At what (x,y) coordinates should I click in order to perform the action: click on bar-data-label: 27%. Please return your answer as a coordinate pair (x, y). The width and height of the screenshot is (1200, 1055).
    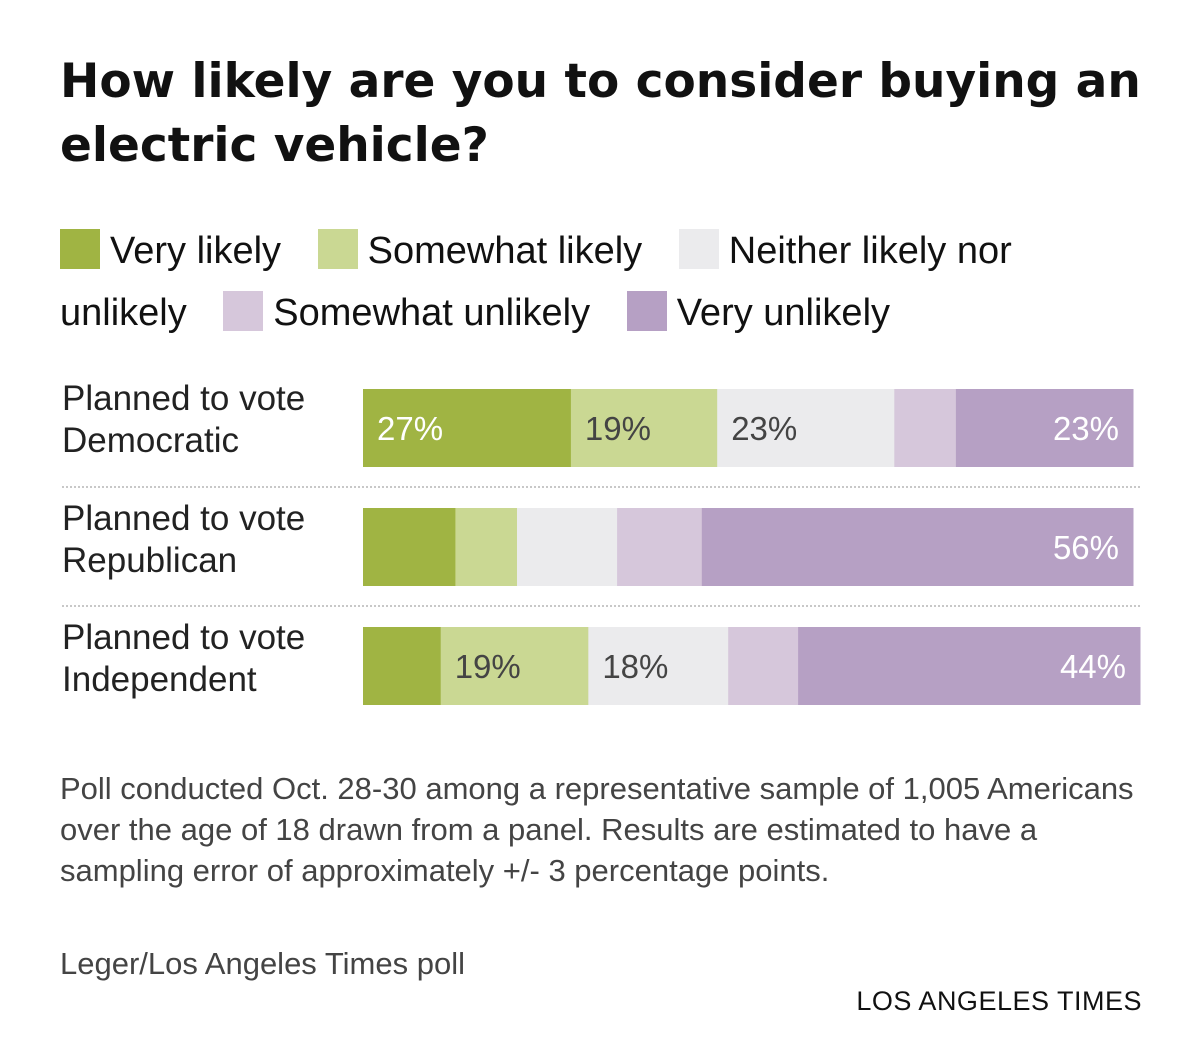
    Looking at the image, I should click on (410, 428).